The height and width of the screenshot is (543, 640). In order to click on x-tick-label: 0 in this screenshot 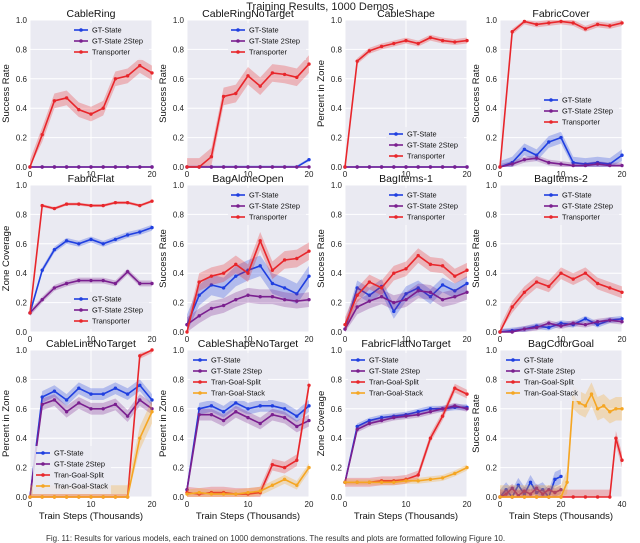, I will do `click(345, 174)`.